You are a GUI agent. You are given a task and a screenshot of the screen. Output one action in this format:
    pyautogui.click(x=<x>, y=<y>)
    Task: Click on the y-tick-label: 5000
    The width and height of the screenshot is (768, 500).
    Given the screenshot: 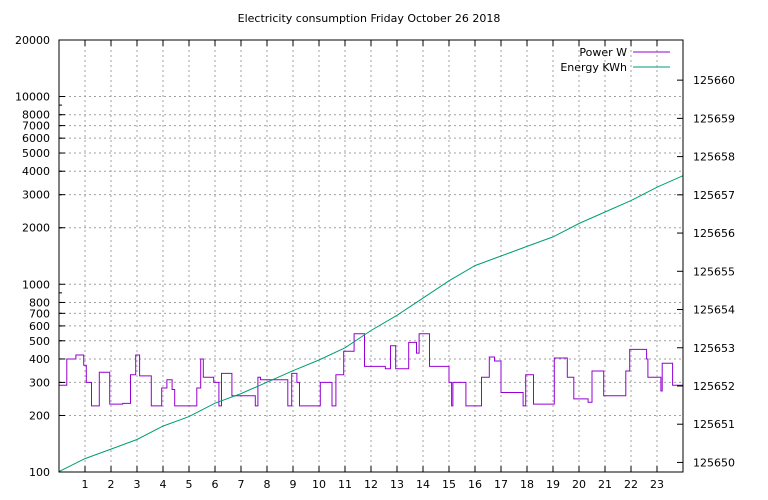 What is the action you would take?
    pyautogui.click(x=36, y=153)
    